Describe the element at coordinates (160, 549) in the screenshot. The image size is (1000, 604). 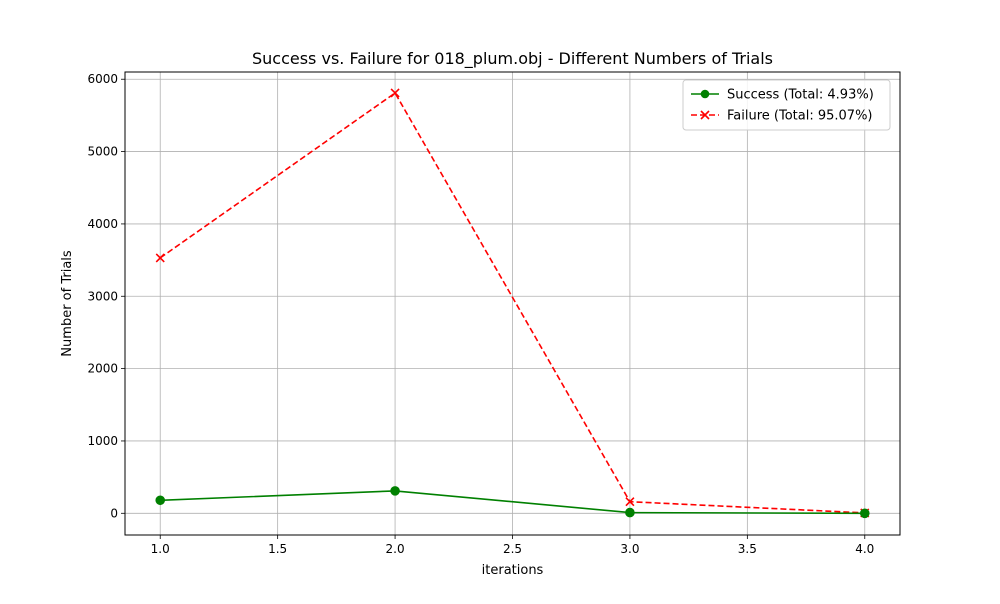
I see `x-tick-label: 1.0` at that location.